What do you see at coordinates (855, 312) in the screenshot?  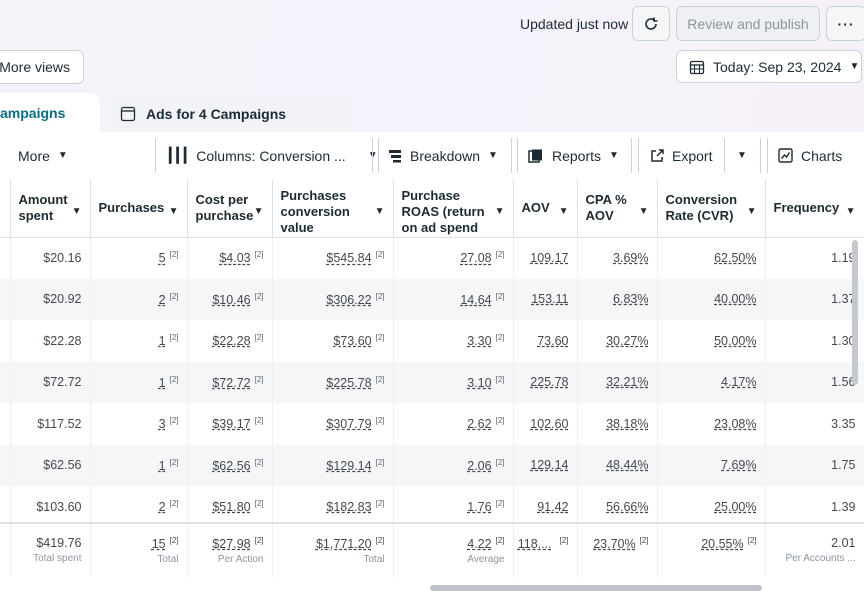 I see `vertical-scrollbar` at bounding box center [855, 312].